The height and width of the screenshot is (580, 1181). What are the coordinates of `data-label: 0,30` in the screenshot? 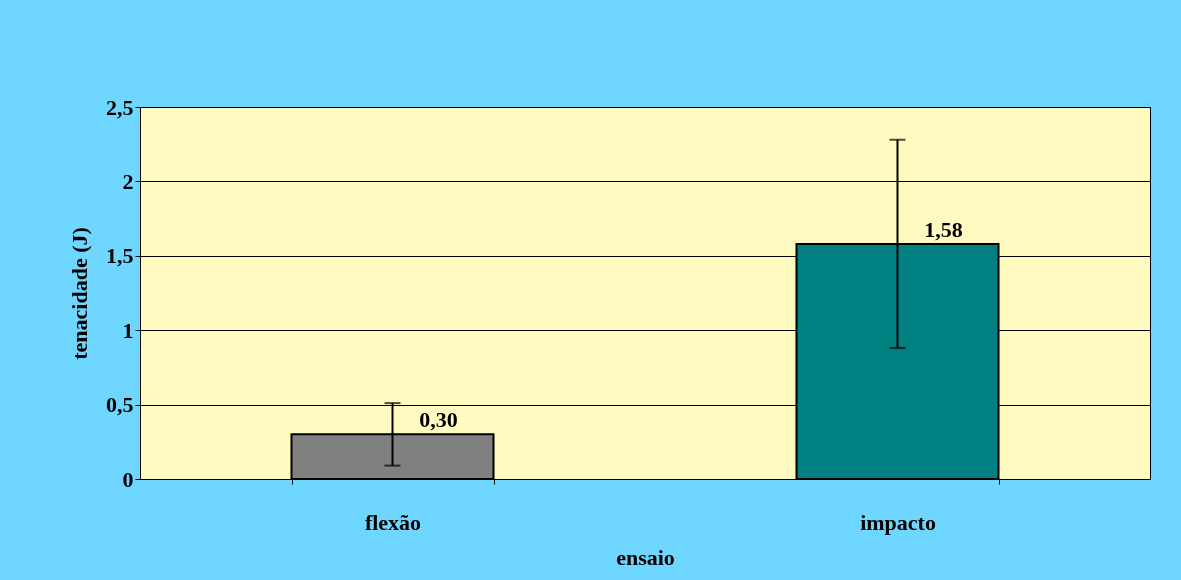 It's located at (438, 420).